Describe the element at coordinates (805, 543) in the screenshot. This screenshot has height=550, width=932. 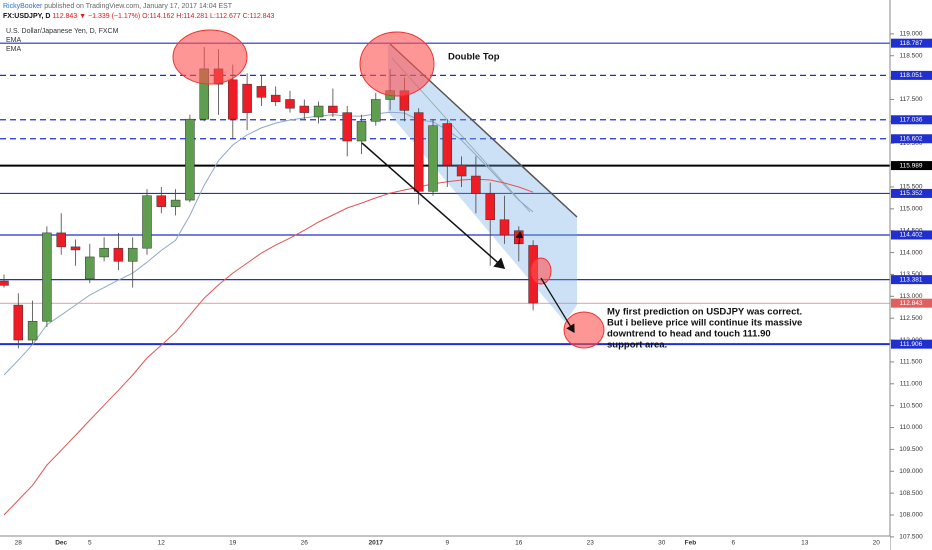
I see `x-tick-label: 13` at that location.